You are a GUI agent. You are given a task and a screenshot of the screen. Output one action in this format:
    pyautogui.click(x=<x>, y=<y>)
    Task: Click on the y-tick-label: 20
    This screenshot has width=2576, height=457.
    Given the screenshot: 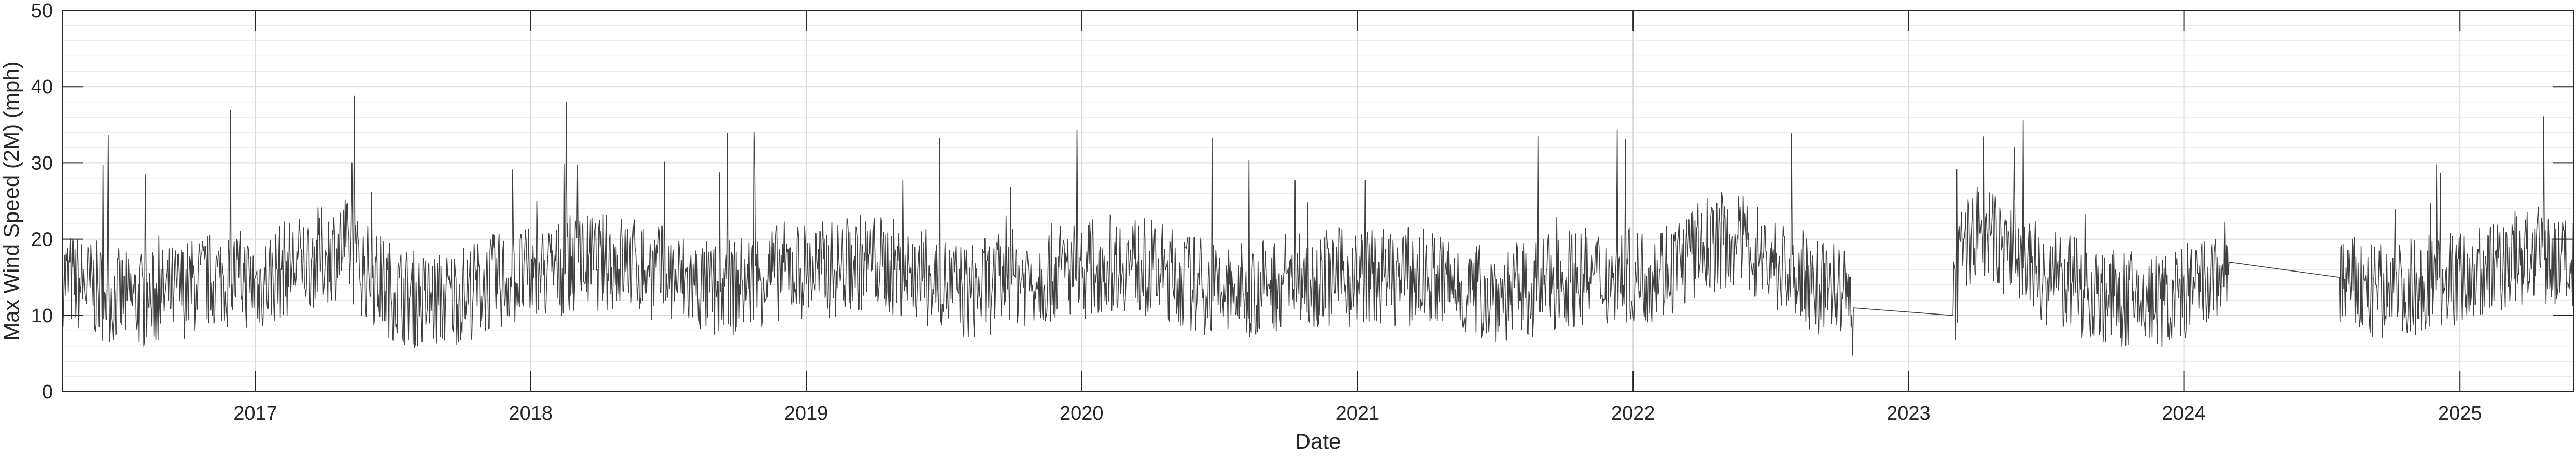 What is the action you would take?
    pyautogui.click(x=42, y=240)
    